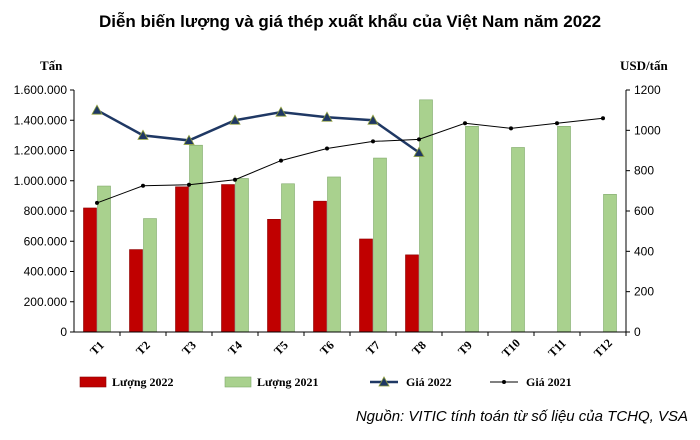 The width and height of the screenshot is (700, 440). I want to click on x-tick-label: T2, so click(143, 348).